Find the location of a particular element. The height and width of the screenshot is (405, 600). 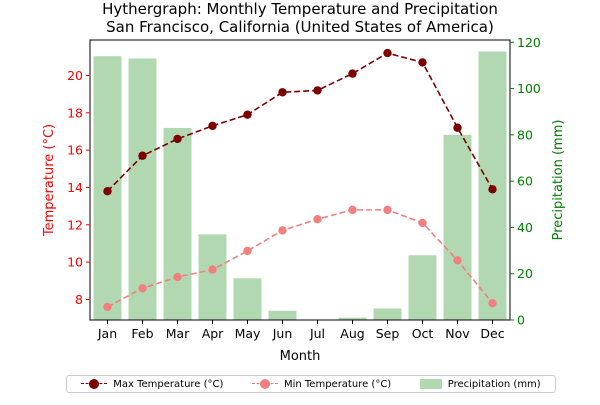

left-tick-label: 20 is located at coordinates (75, 75).